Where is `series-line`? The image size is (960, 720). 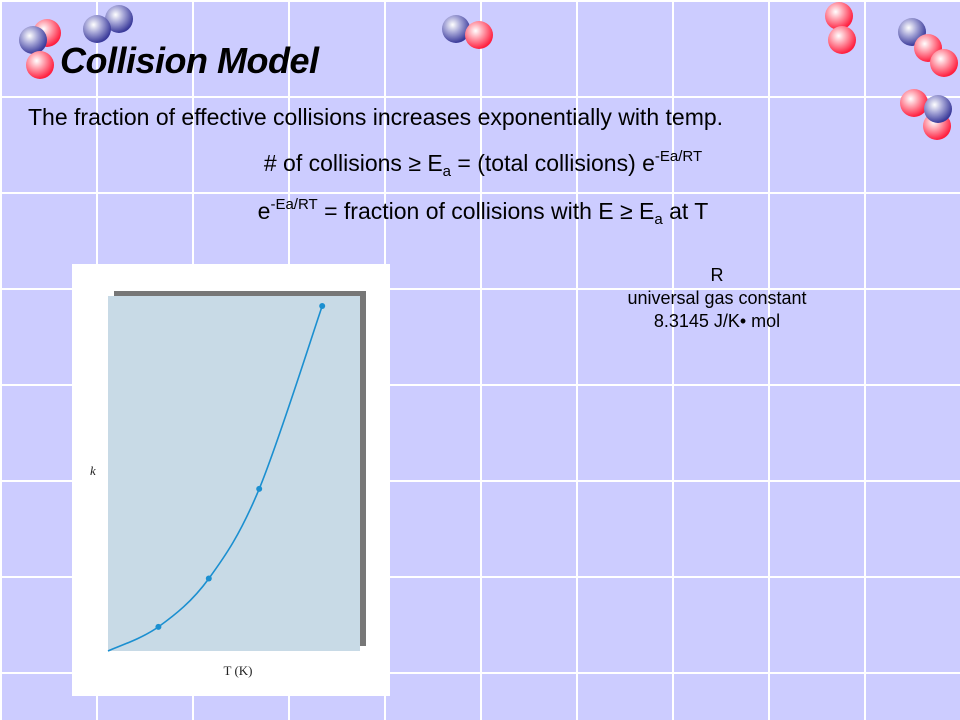
series-line is located at coordinates (215, 478).